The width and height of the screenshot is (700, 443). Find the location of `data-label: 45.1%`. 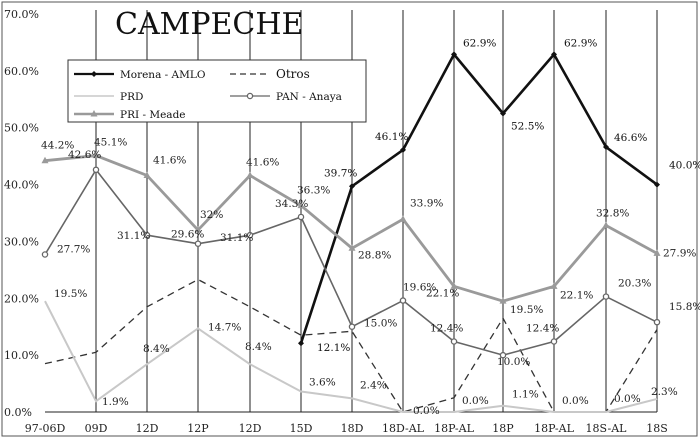

data-label: 45.1% is located at coordinates (110, 143).